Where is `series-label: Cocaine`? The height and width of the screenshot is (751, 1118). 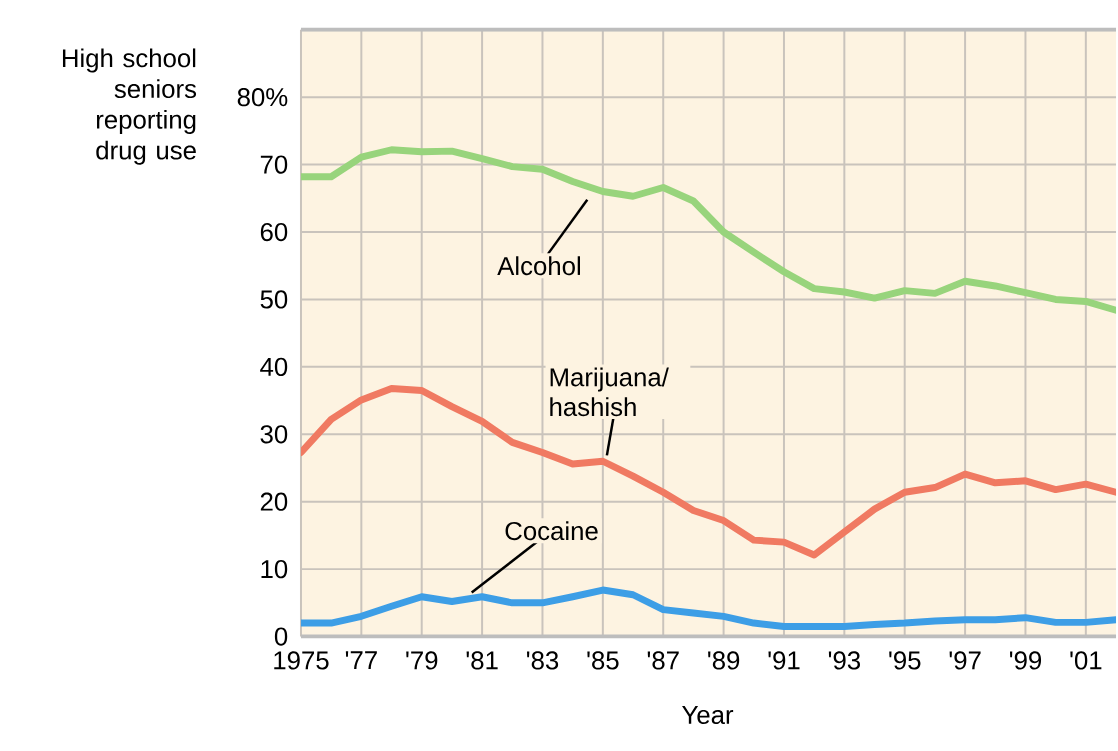
series-label: Cocaine is located at coordinates (551, 531).